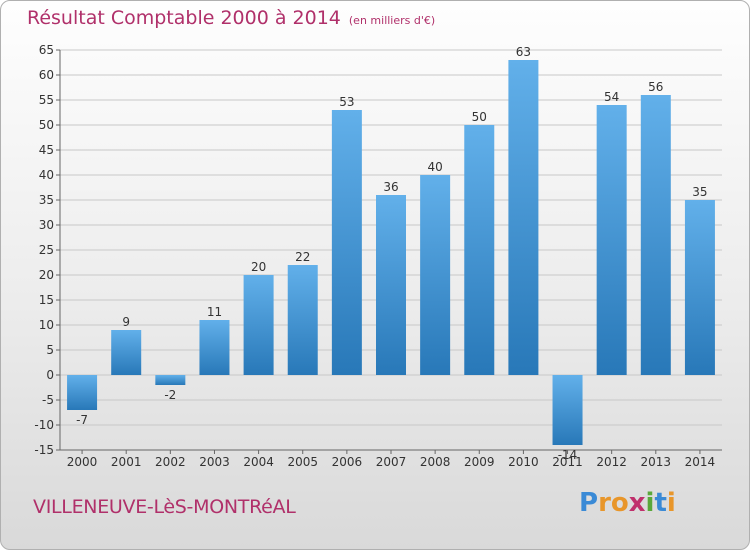 The height and width of the screenshot is (550, 750). What do you see at coordinates (302, 462) in the screenshot?
I see `x-tick-label: 2005` at bounding box center [302, 462].